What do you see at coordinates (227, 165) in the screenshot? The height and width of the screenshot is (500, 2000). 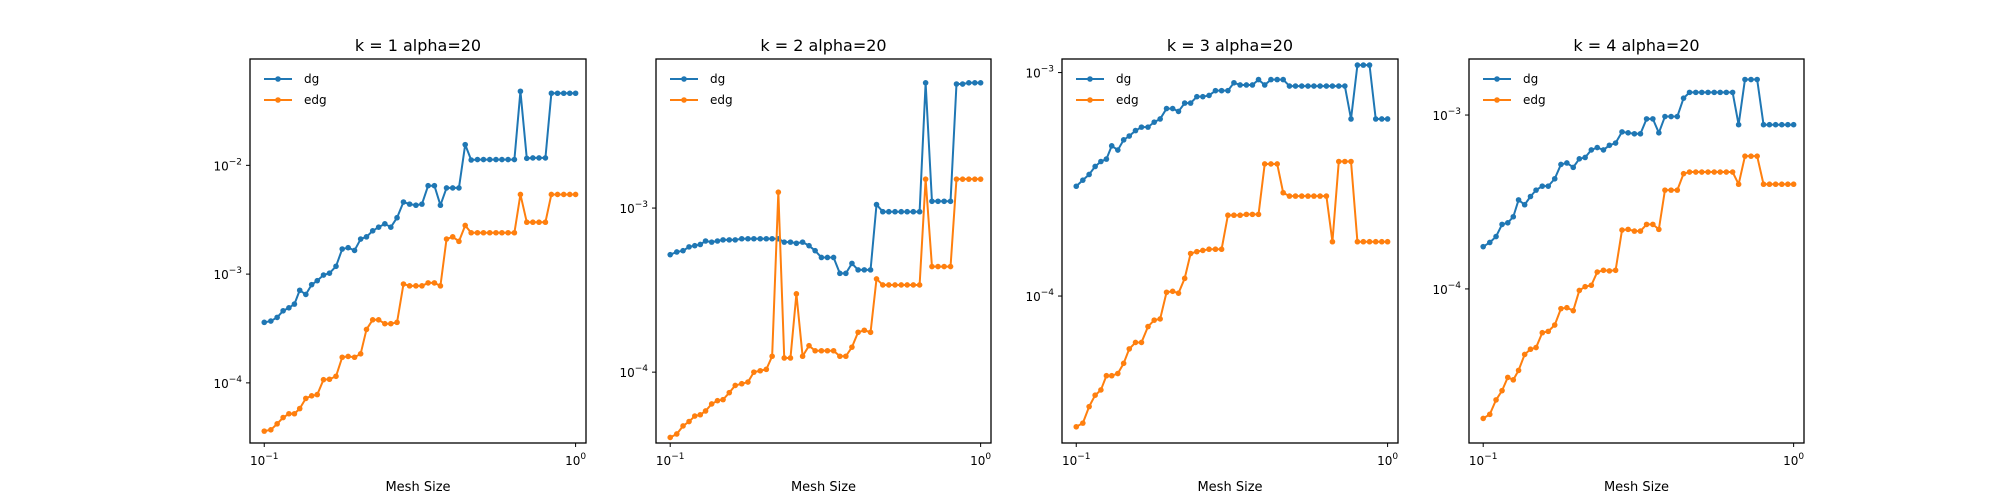 I see `y-tick-label: 10−2` at bounding box center [227, 165].